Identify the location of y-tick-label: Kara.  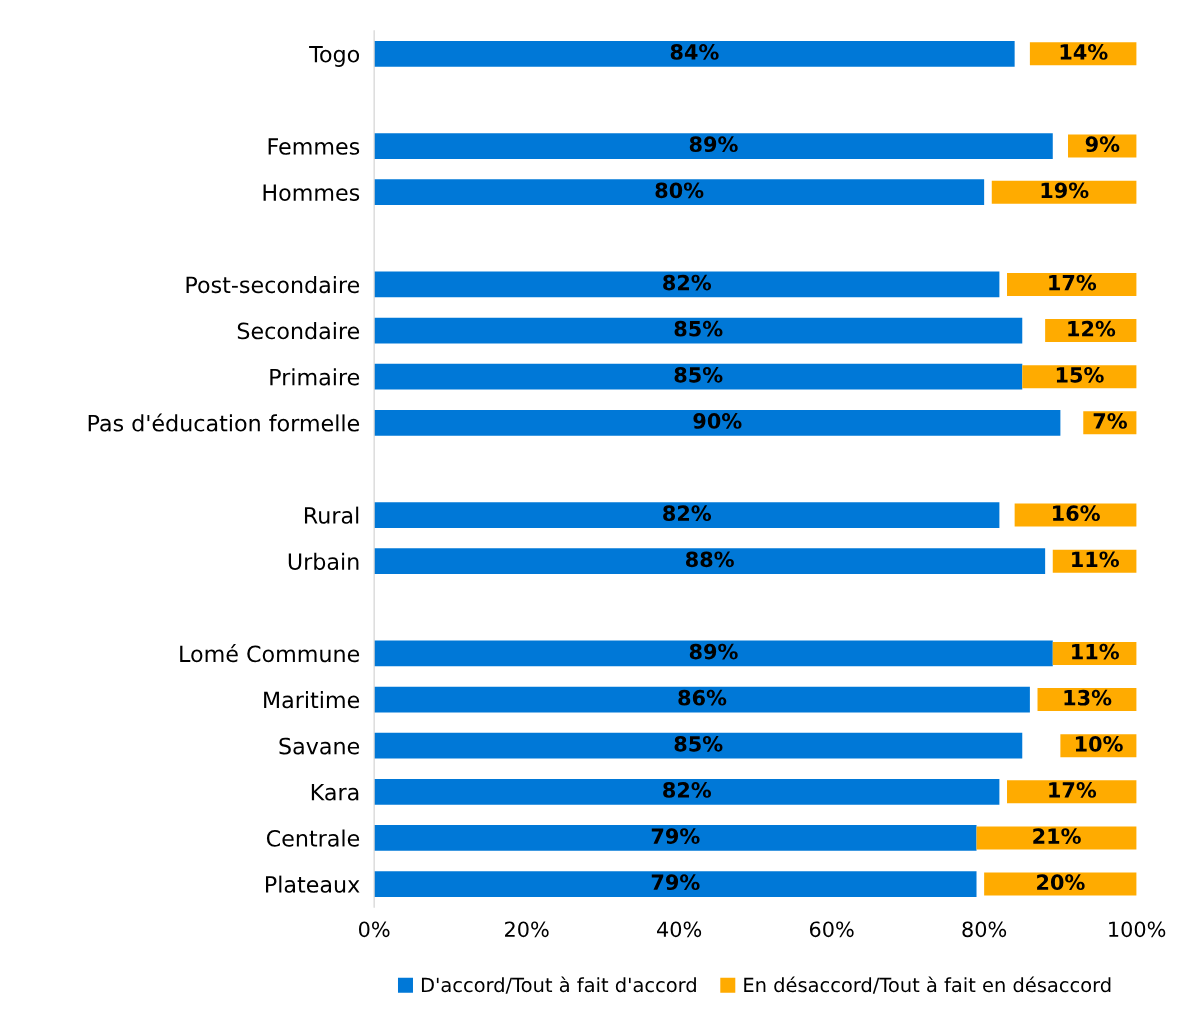
(335, 792).